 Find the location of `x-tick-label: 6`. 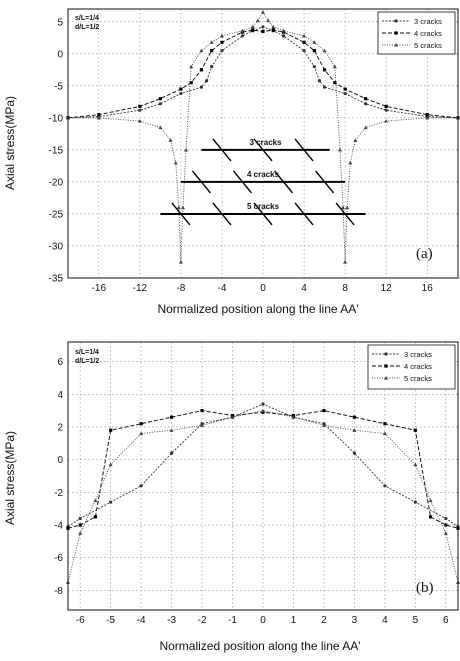

x-tick-label: 6 is located at coordinates (446, 620).